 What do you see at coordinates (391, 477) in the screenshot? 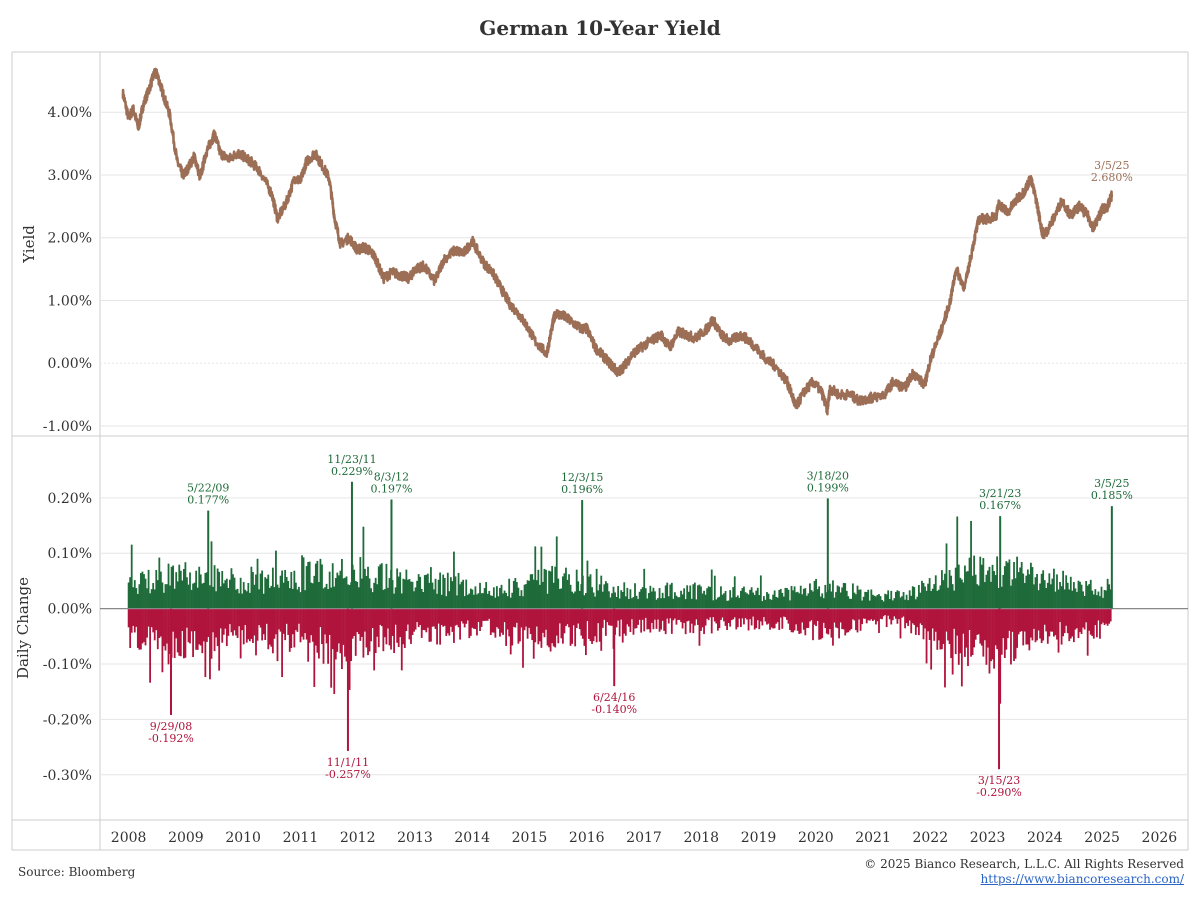
I see `change-annotation-date: 8/3/12` at bounding box center [391, 477].